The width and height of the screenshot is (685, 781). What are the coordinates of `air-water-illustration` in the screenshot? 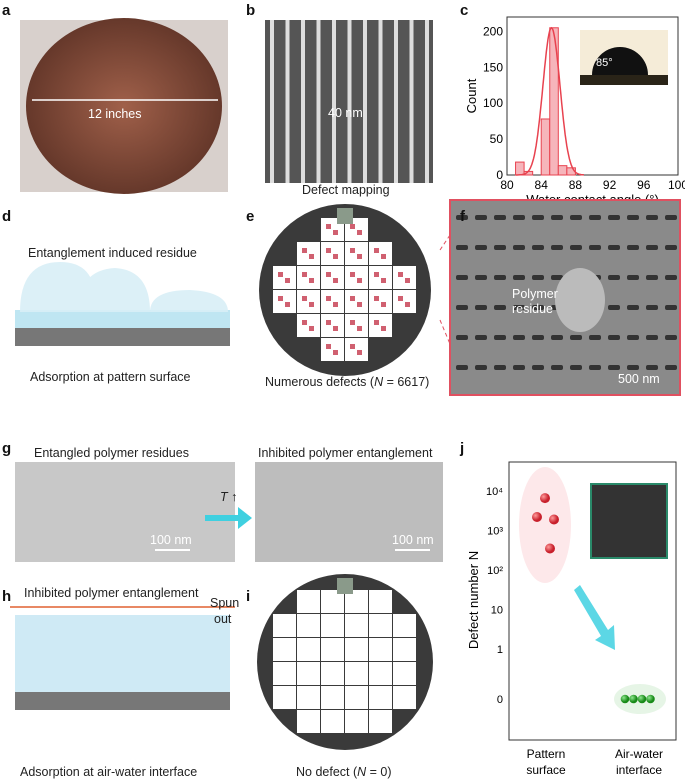 It's located at (122, 658).